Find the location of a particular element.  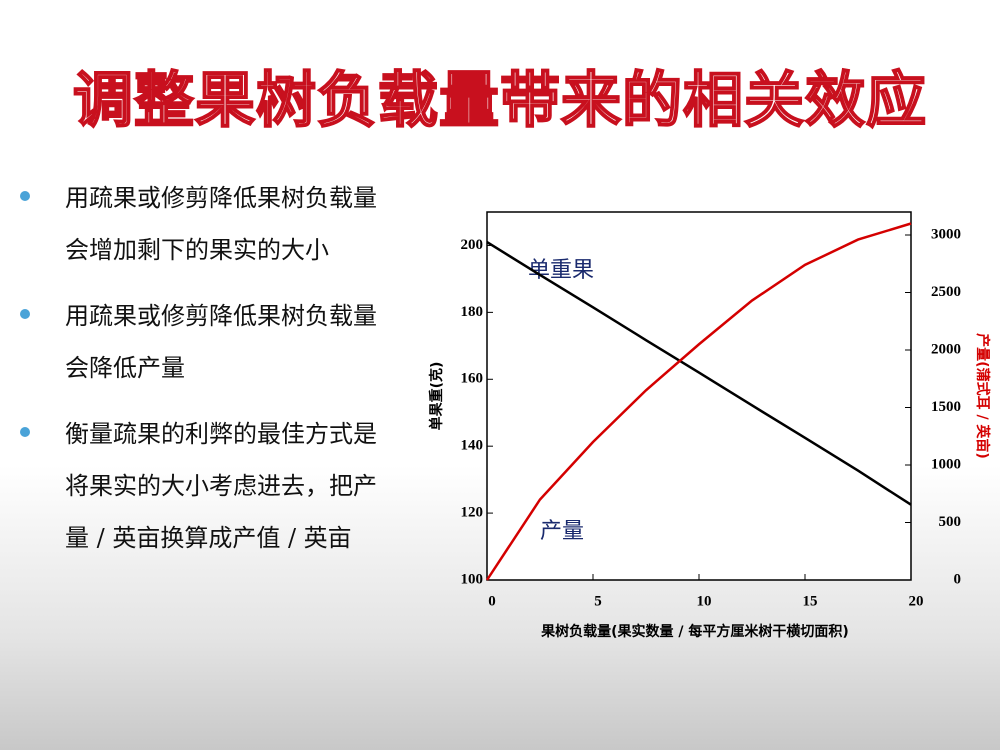

y2-tick-label: 1000 is located at coordinates (946, 464).